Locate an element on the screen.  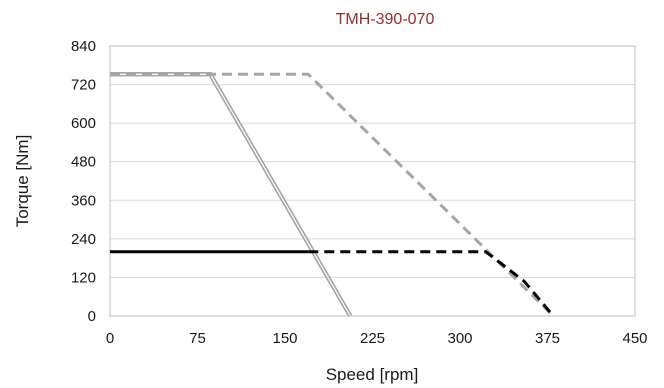
y-axis-ticks: 0 120 240 360 480 600 720 840 is located at coordinates (83, 181).